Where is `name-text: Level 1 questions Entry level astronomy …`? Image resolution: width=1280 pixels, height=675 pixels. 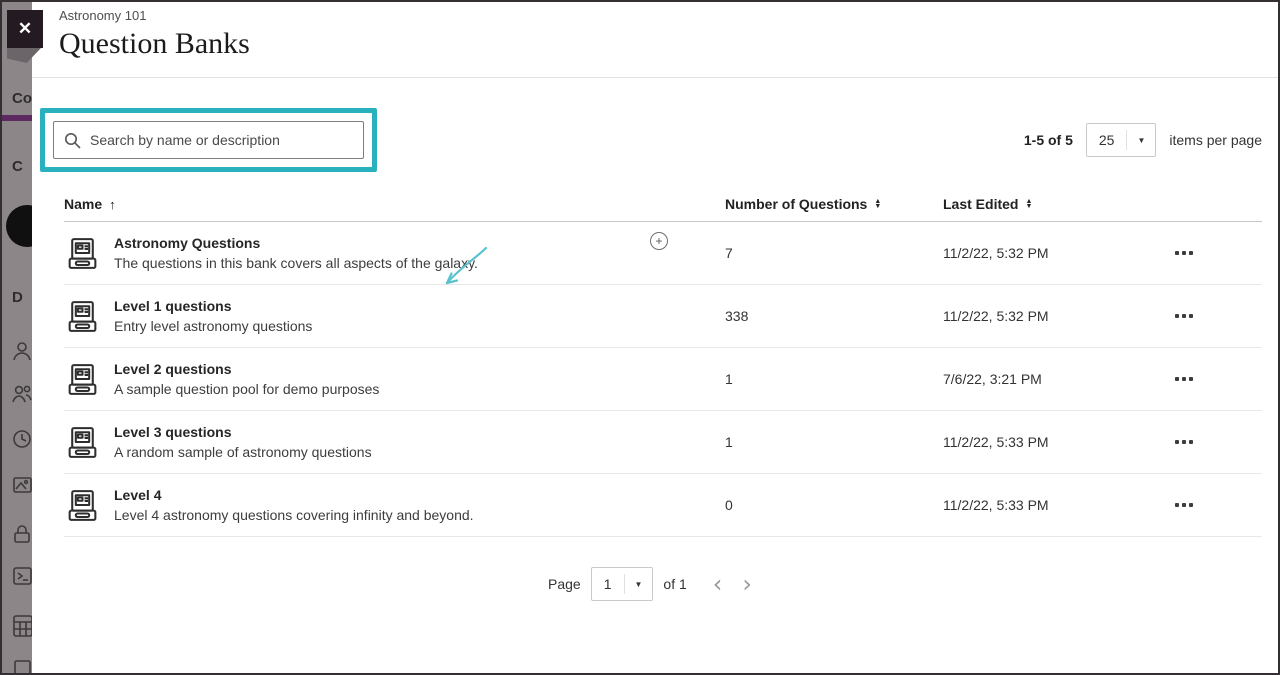 name-text: Level 1 questions Entry level astronomy … is located at coordinates (213, 316).